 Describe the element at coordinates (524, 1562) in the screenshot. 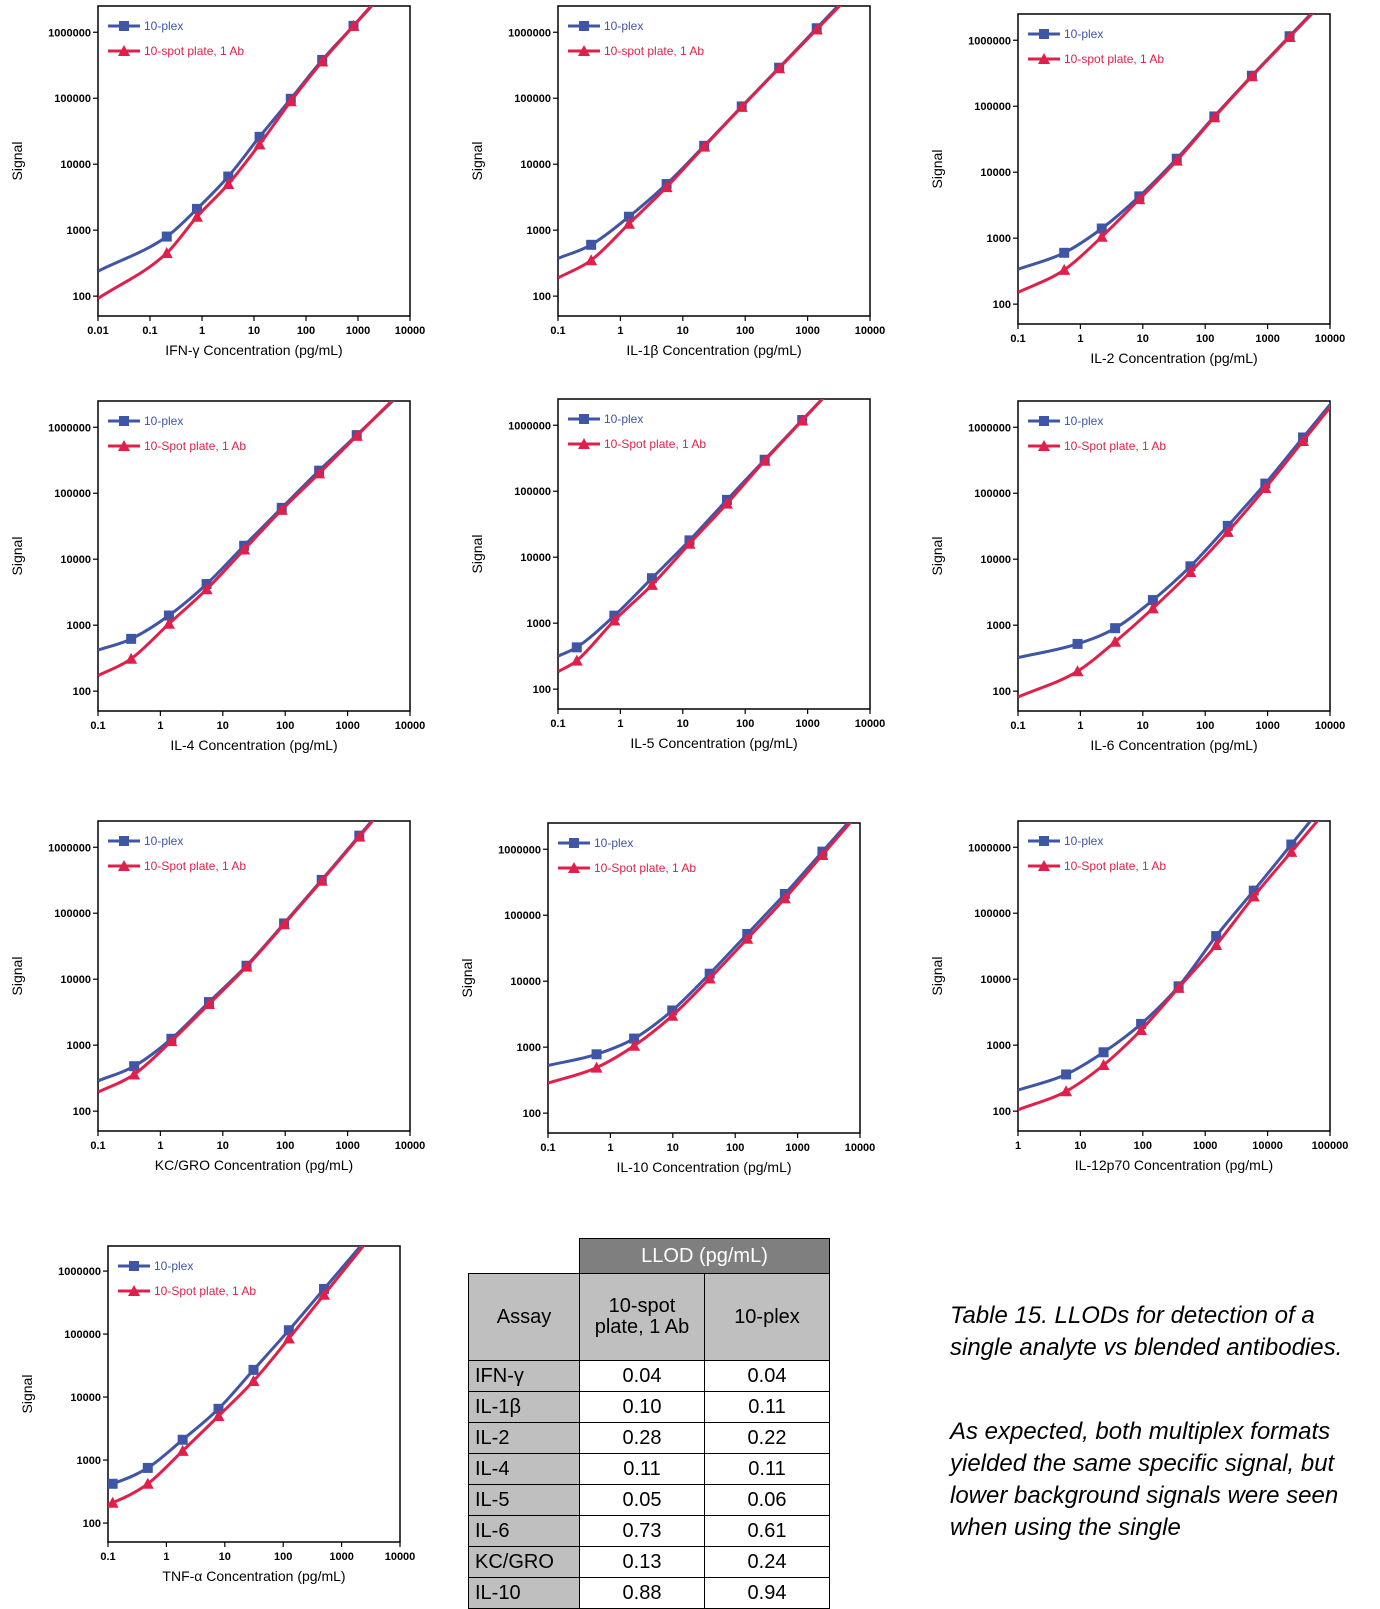

I see `assay-cell: KC/GRO` at that location.